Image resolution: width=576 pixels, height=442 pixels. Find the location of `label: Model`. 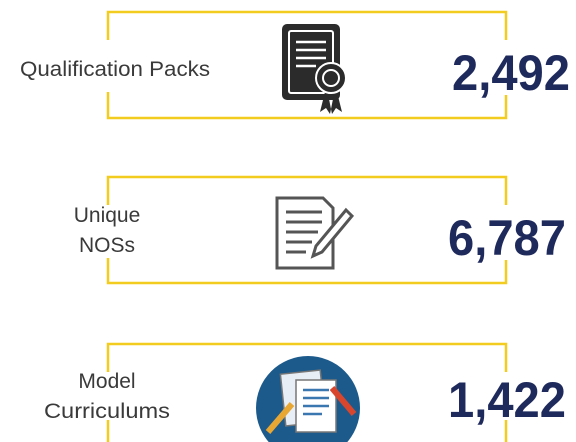

label: Model is located at coordinates (106, 381).